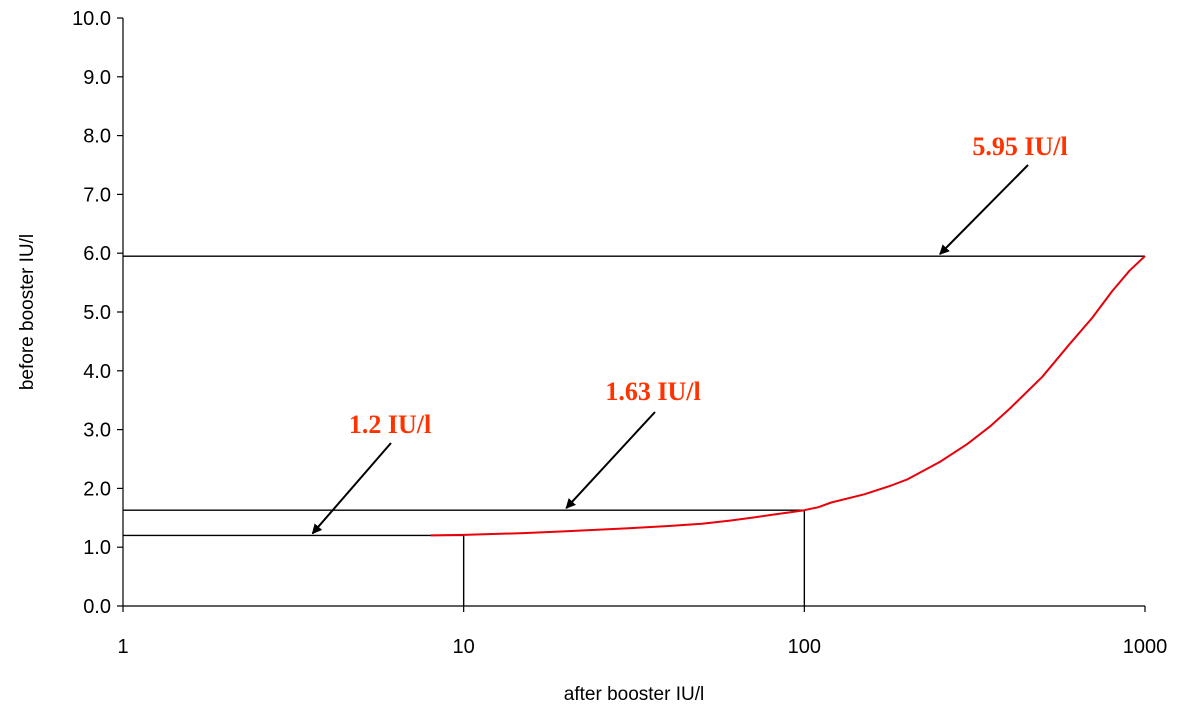  Describe the element at coordinates (97, 489) in the screenshot. I see `y-tick-label: 2.0` at that location.